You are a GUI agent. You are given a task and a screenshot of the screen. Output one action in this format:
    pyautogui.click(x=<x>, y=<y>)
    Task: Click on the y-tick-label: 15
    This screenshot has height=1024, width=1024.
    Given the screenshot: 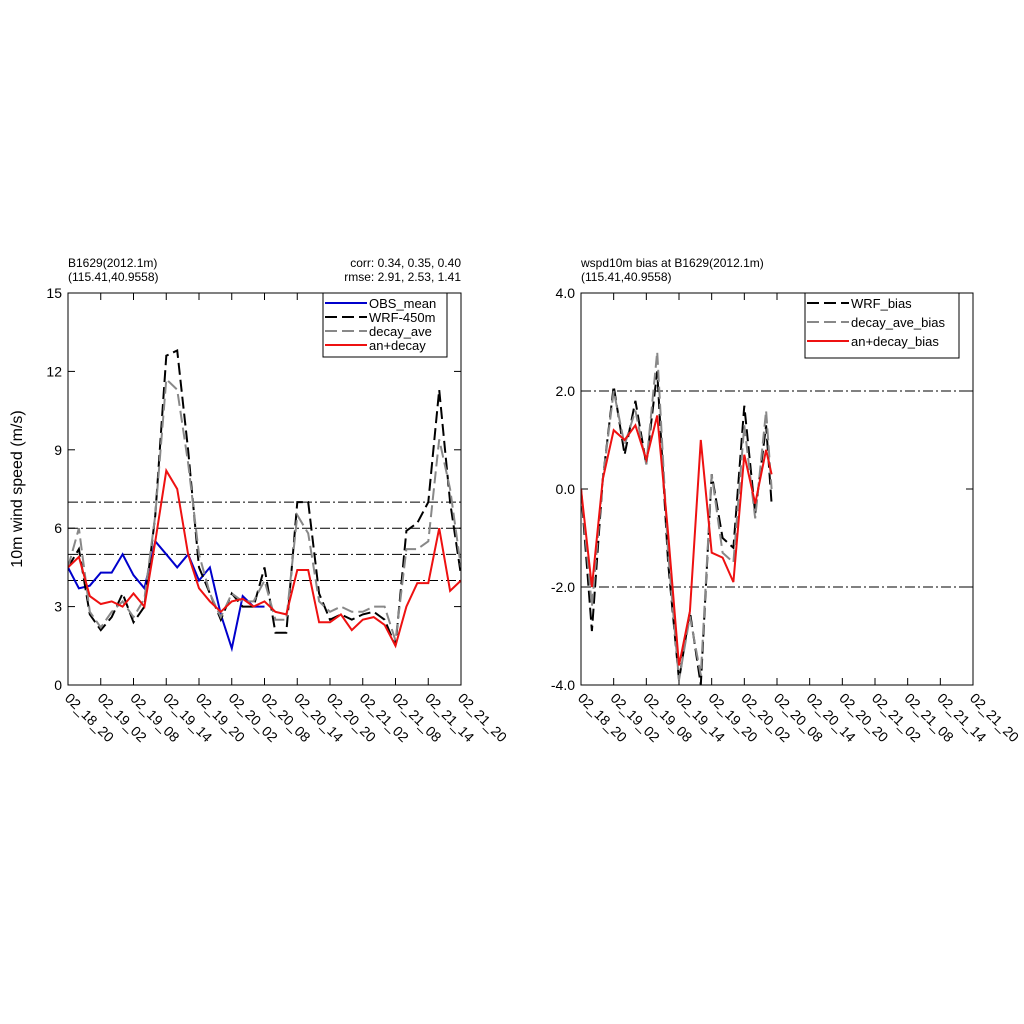 What is the action you would take?
    pyautogui.click(x=54, y=293)
    